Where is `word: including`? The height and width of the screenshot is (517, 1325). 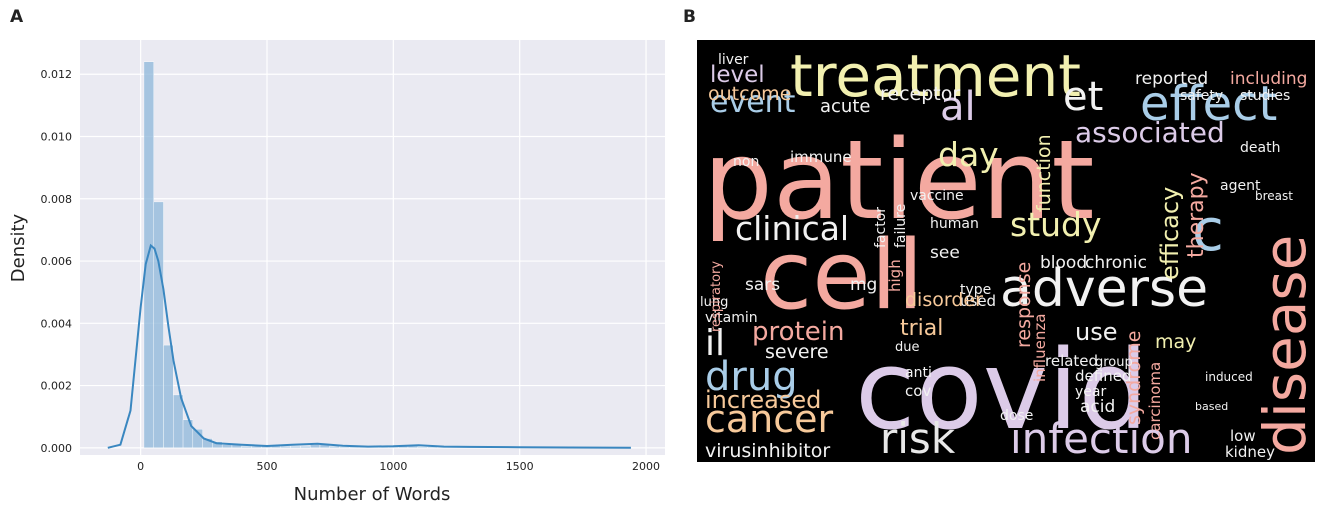
word: including is located at coordinates (1268, 79).